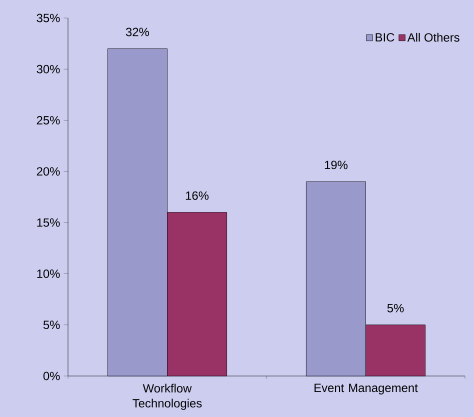 The image size is (474, 417). I want to click on data-label: 5%, so click(395, 308).